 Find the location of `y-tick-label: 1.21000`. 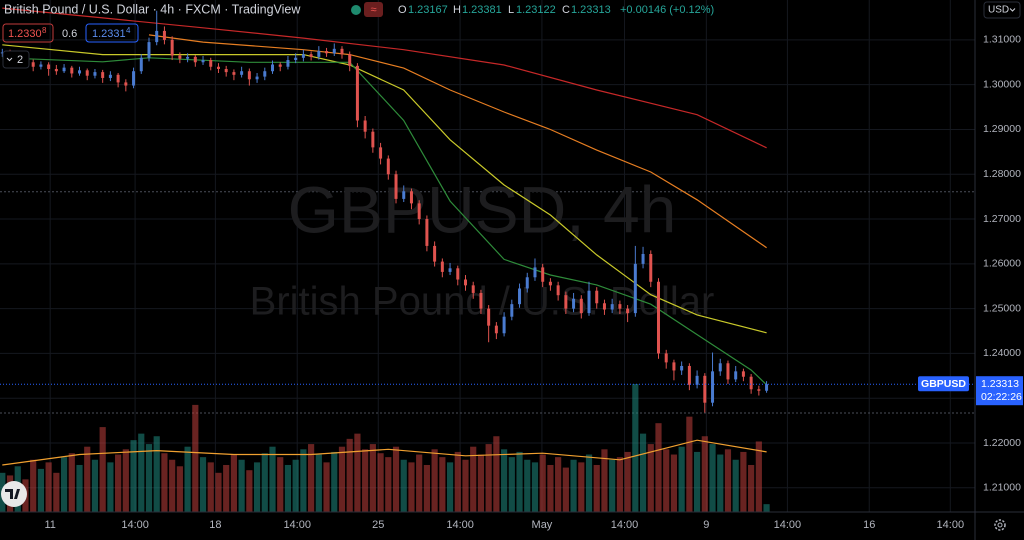

y-tick-label: 1.21000 is located at coordinates (1002, 488).